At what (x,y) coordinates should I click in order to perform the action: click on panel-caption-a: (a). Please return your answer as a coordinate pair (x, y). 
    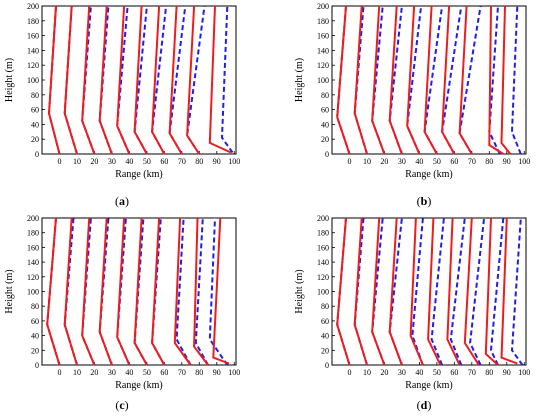
    Looking at the image, I should click on (122, 201).